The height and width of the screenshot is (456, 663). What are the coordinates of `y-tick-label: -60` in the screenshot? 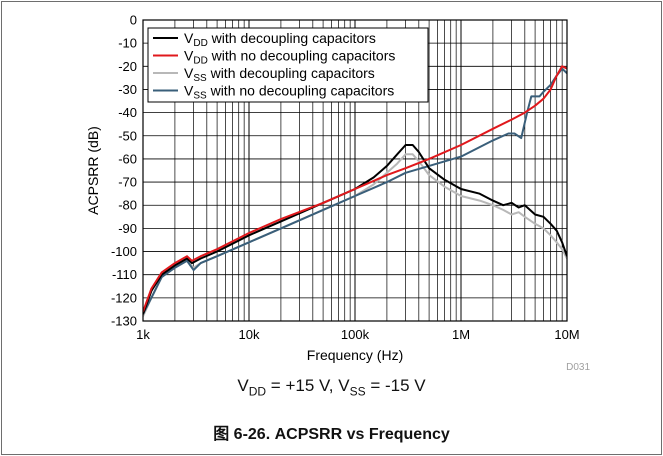 It's located at (127, 158).